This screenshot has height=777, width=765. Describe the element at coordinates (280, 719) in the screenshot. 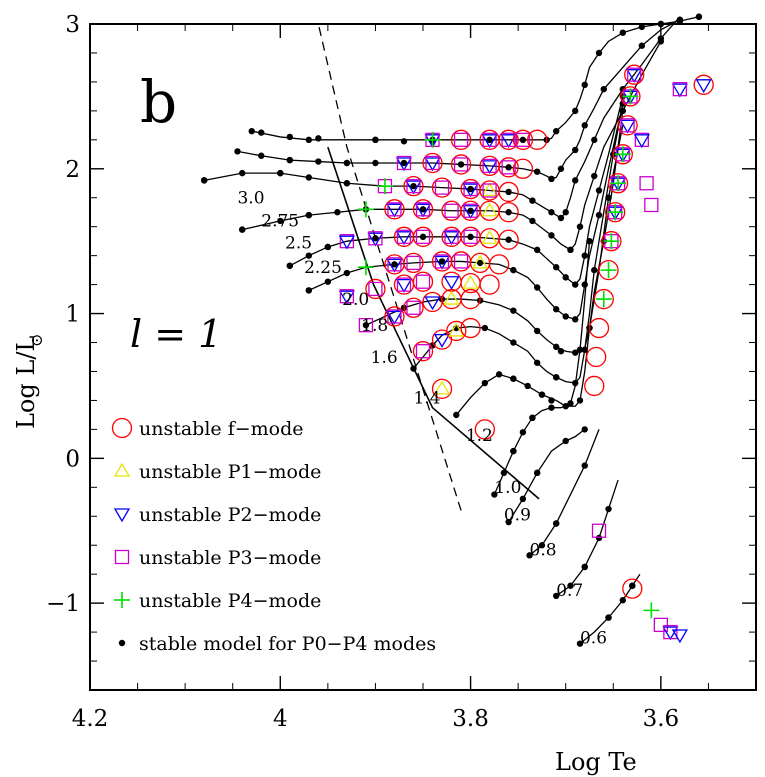

I see `x-tick-label: 4` at that location.